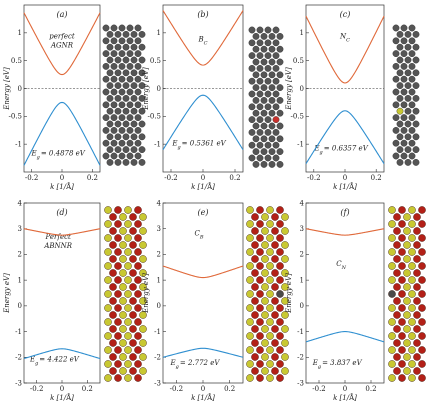 This screenshot has height=406, width=426. What do you see at coordinates (62, 44) in the screenshot?
I see `conduction-band-line` at bounding box center [62, 44].